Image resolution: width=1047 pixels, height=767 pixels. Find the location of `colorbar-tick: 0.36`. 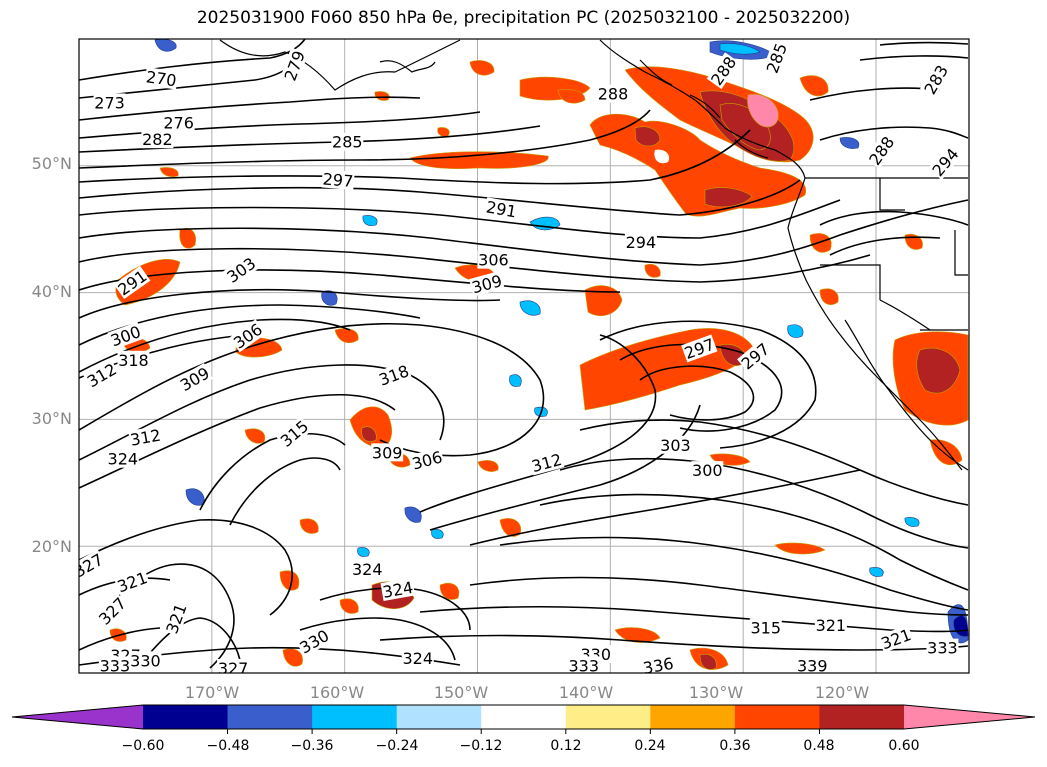

colorbar-tick: 0.36 is located at coordinates (735, 746).